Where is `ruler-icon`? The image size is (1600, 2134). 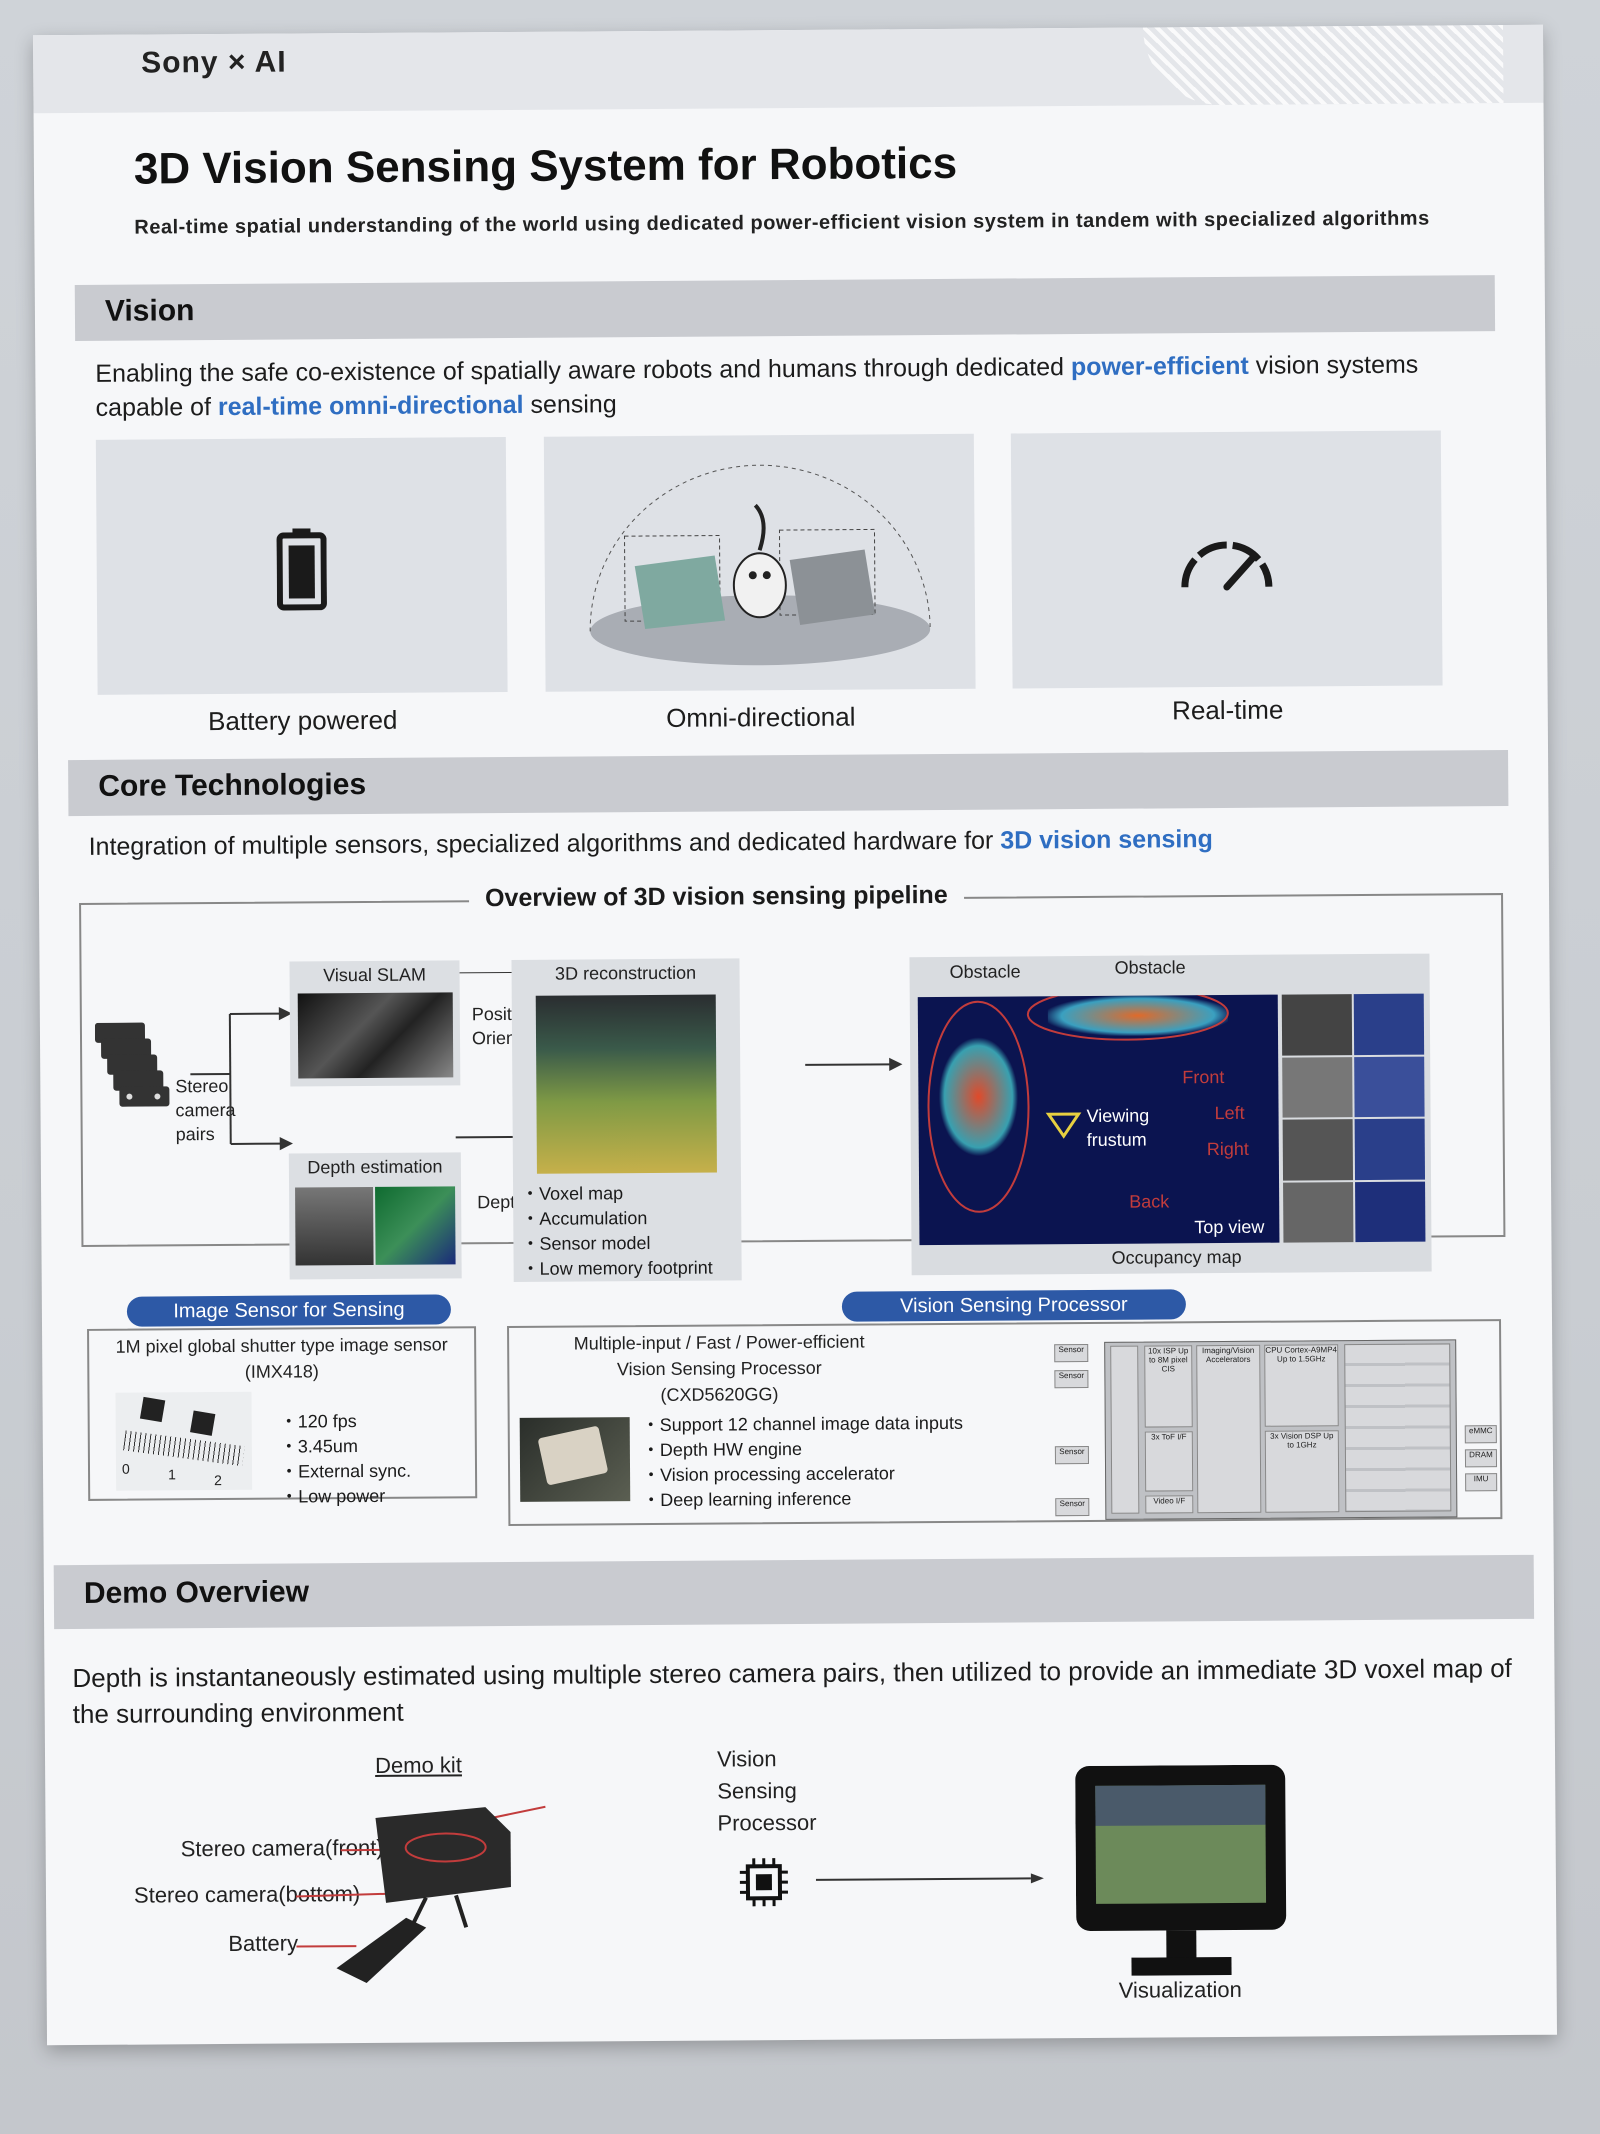 ruler-icon is located at coordinates (184, 1448).